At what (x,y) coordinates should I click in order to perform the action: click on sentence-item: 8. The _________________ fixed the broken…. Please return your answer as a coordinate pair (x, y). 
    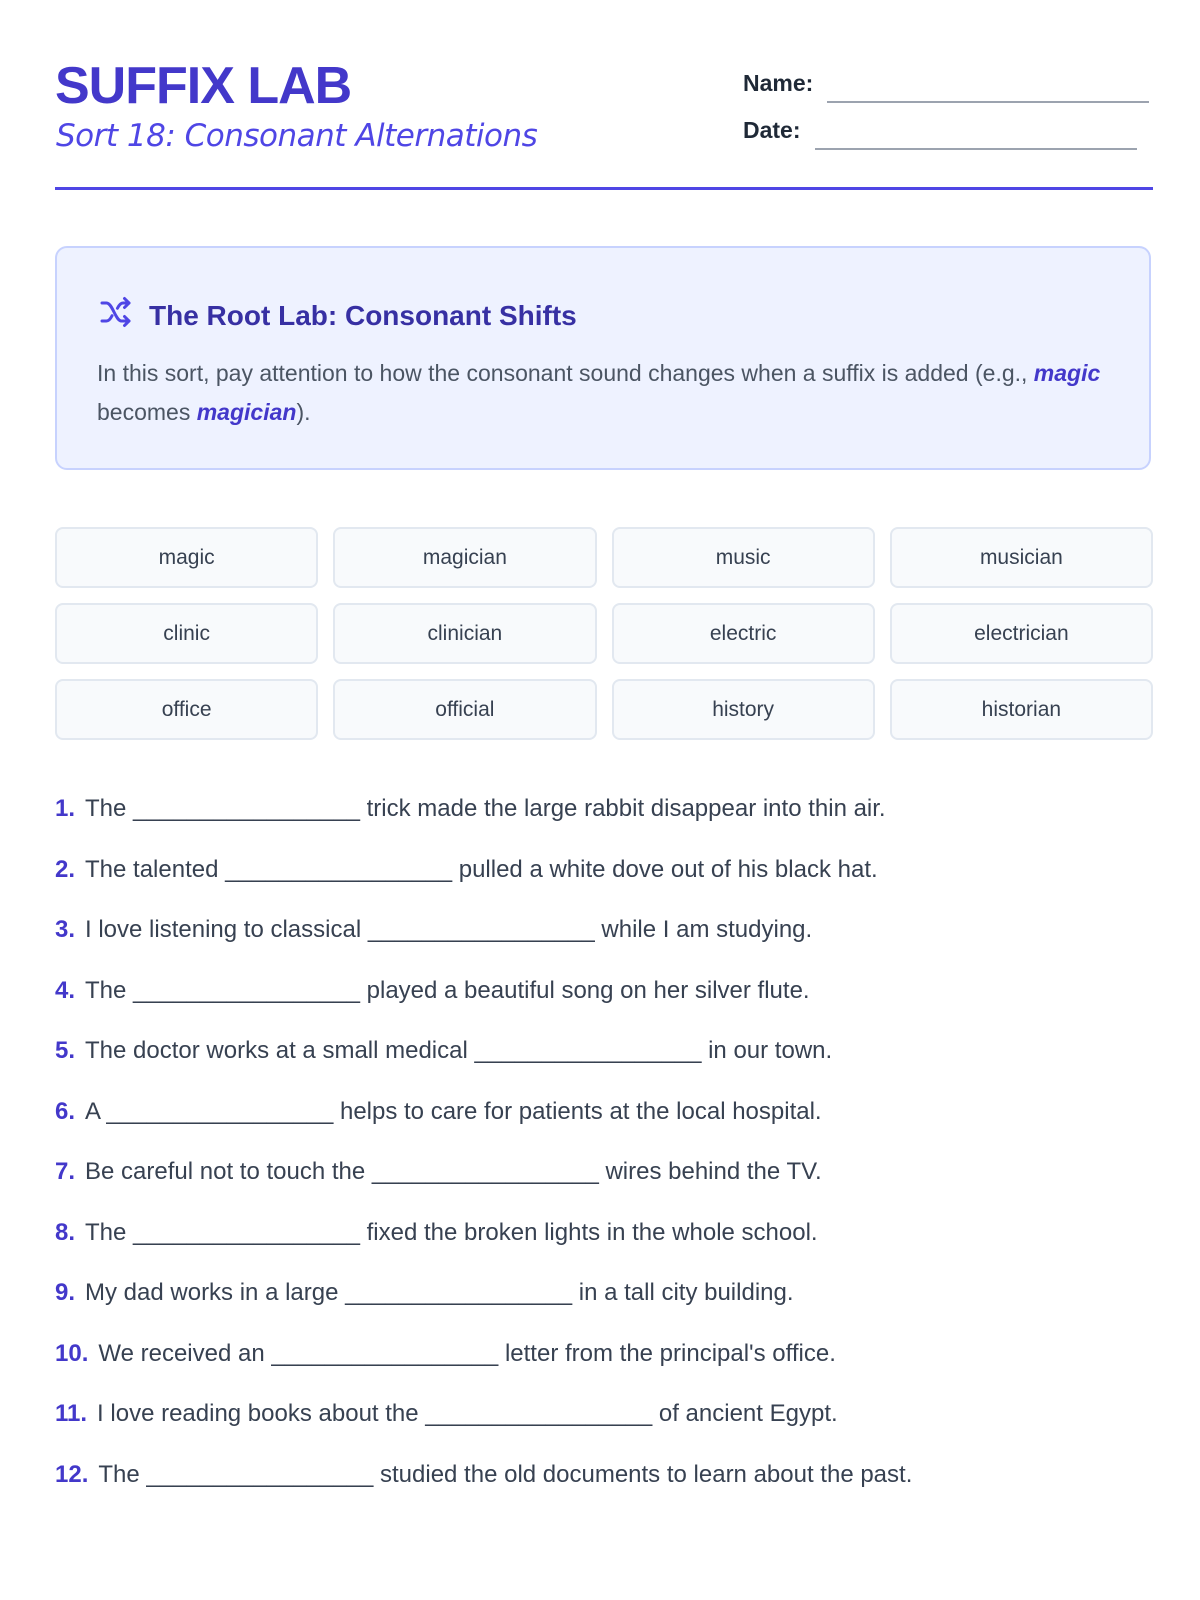
    Looking at the image, I should click on (483, 1249).